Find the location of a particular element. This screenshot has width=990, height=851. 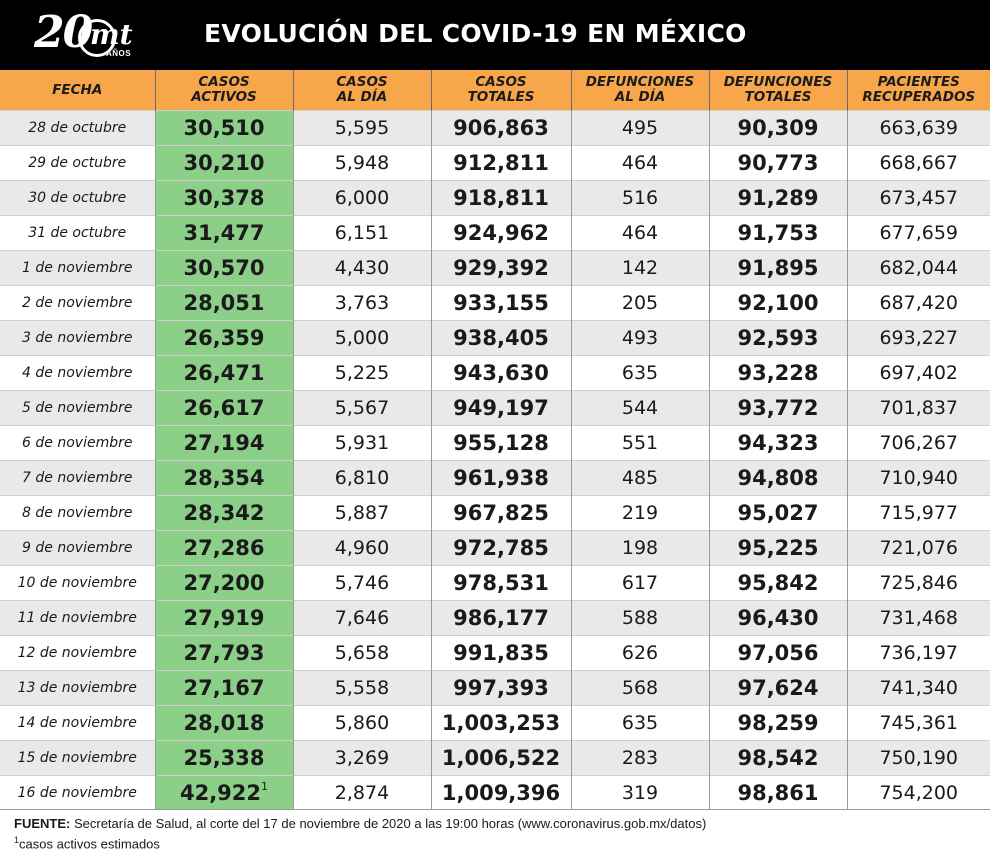

cell-value: 90,773 is located at coordinates (777, 163).